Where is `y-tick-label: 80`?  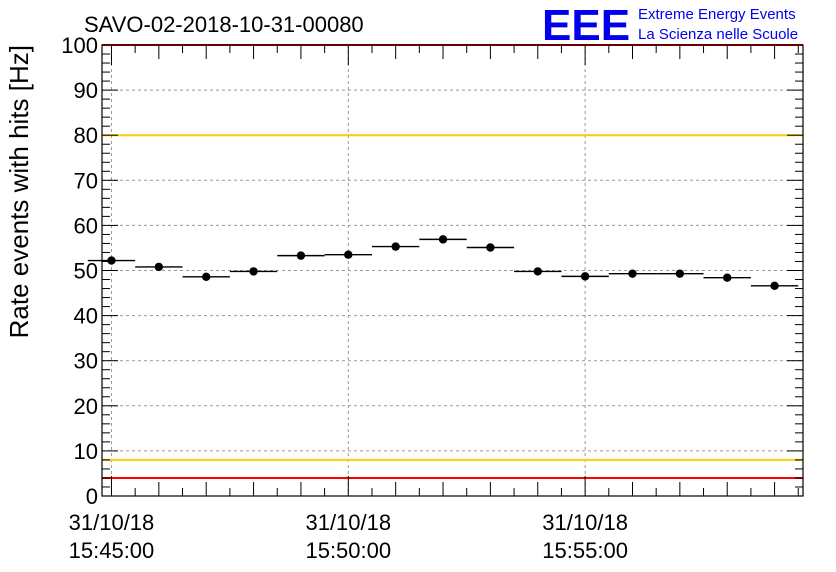
y-tick-label: 80 is located at coordinates (86, 135).